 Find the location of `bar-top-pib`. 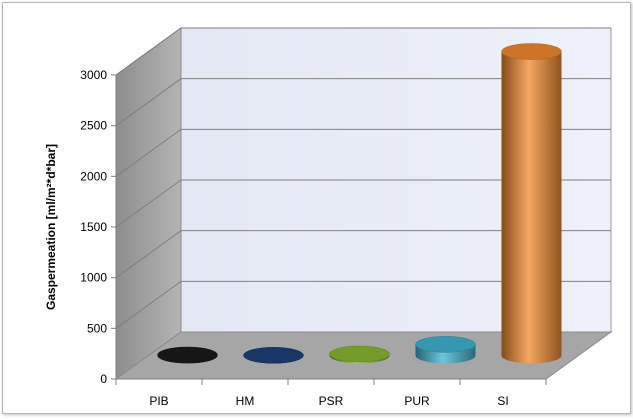

bar-top-pib is located at coordinates (187, 355).